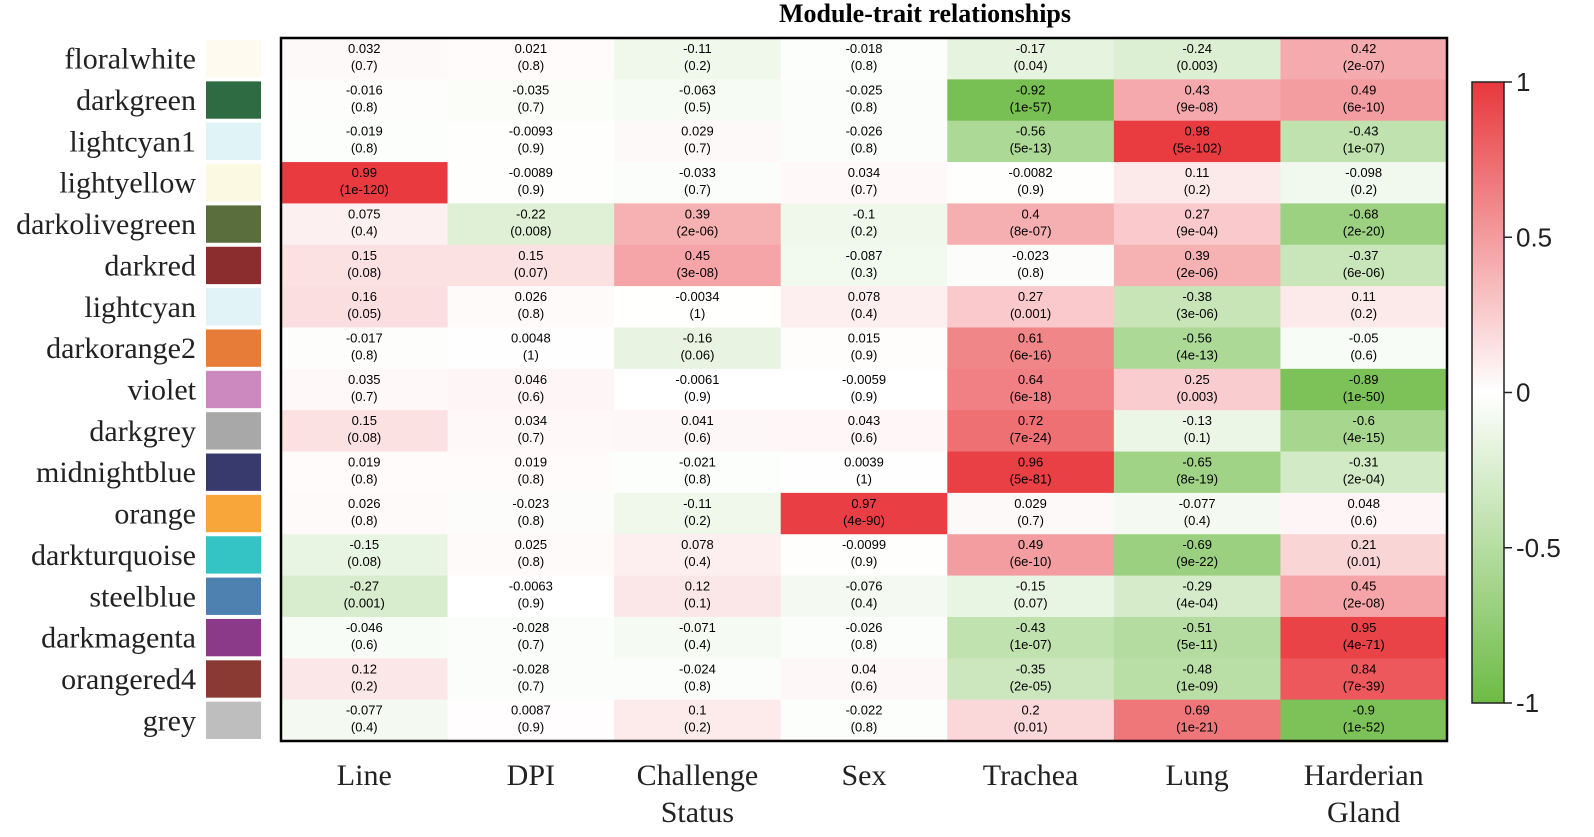 The height and width of the screenshot is (837, 1594). I want to click on cell-pvalue: (2e-07), so click(1364, 65).